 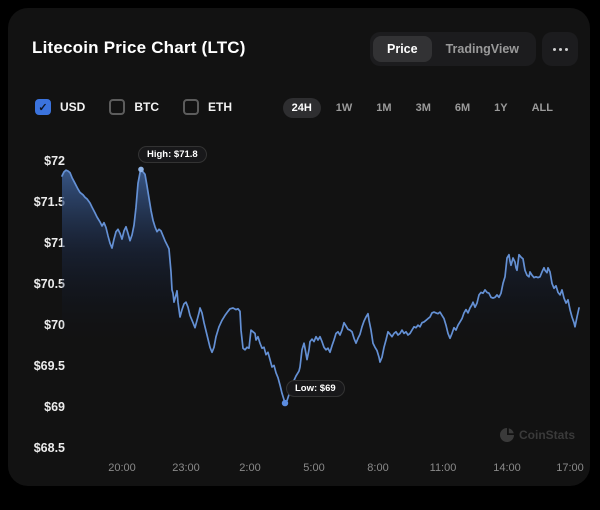 I want to click on x-axis-tick: 20:00, so click(x=122, y=468).